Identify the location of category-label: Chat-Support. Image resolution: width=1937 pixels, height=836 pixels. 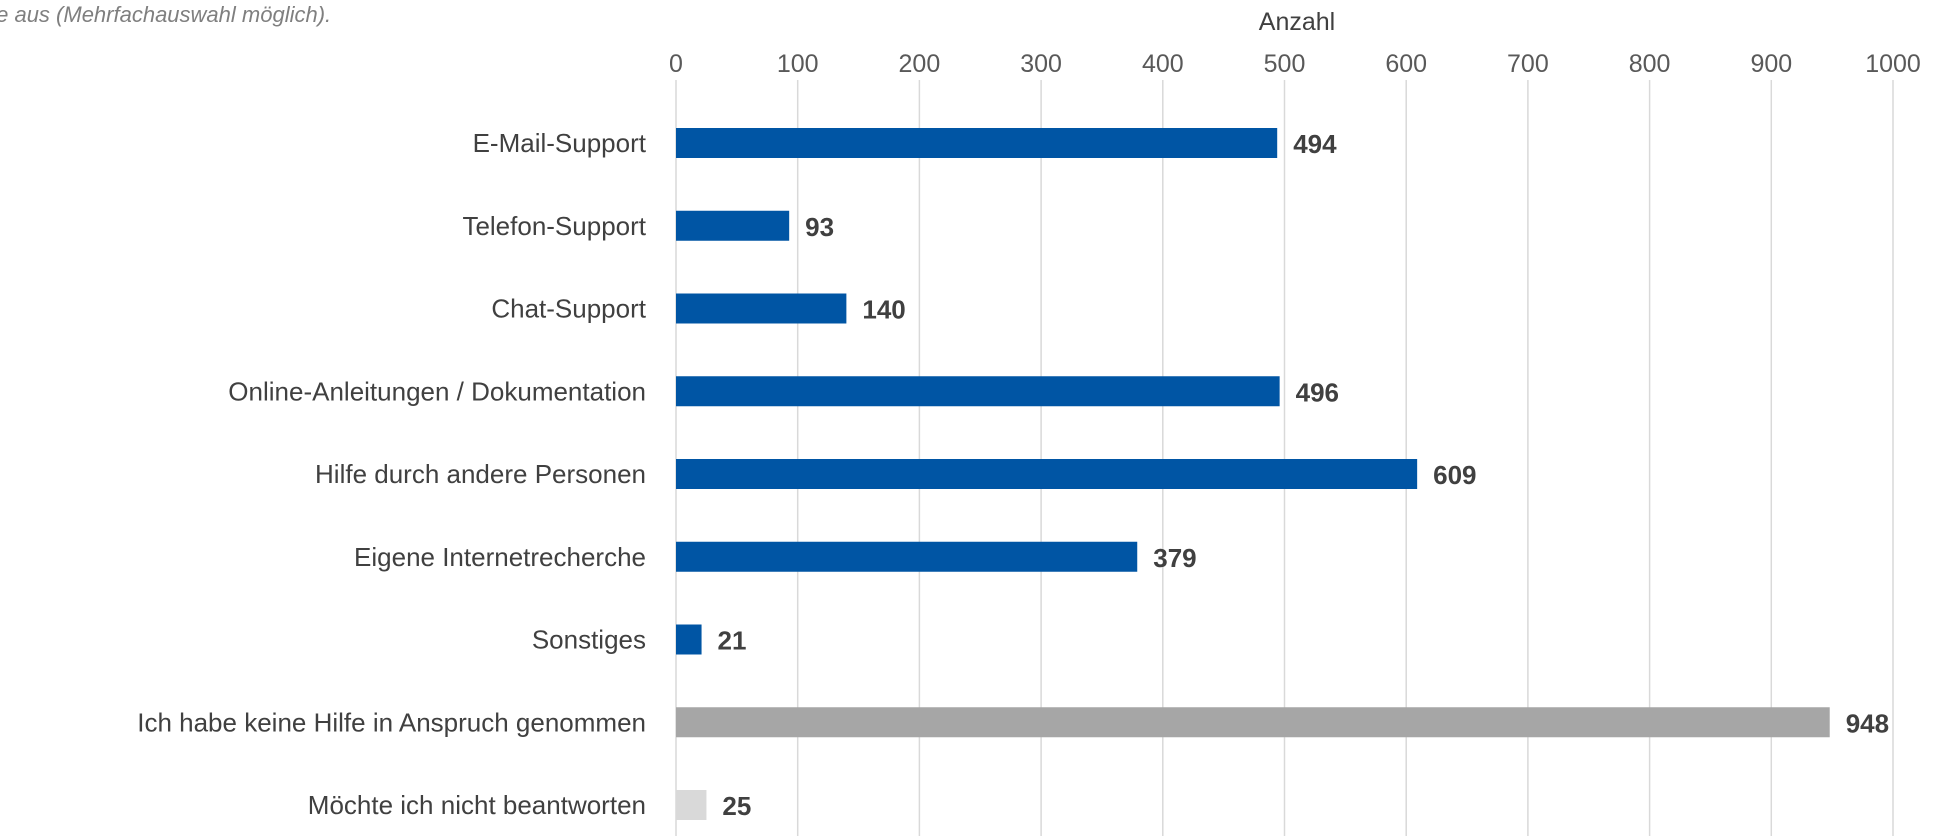
(568, 309).